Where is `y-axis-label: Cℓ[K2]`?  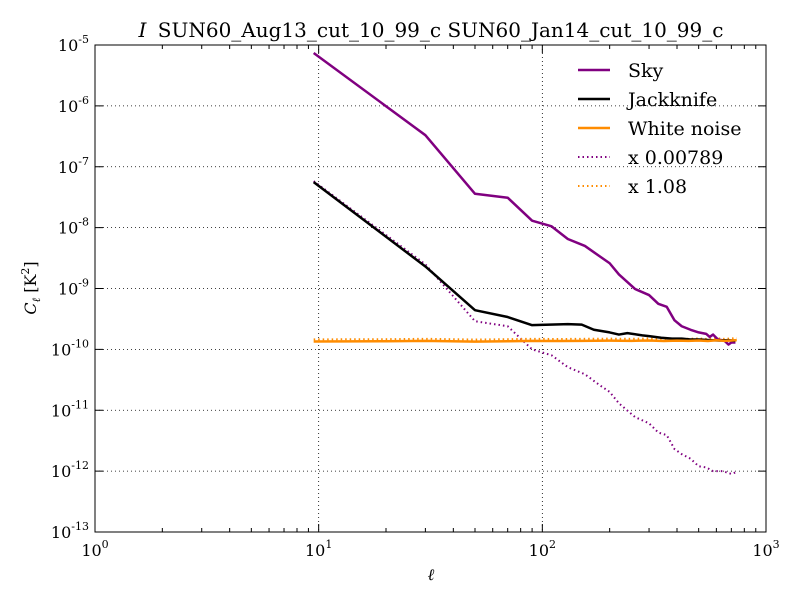
y-axis-label: Cℓ[K2] is located at coordinates (31, 287).